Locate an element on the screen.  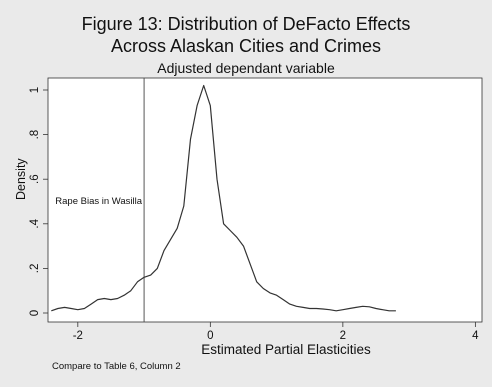
x-axis: -2 0 2 4 is located at coordinates (276, 332).